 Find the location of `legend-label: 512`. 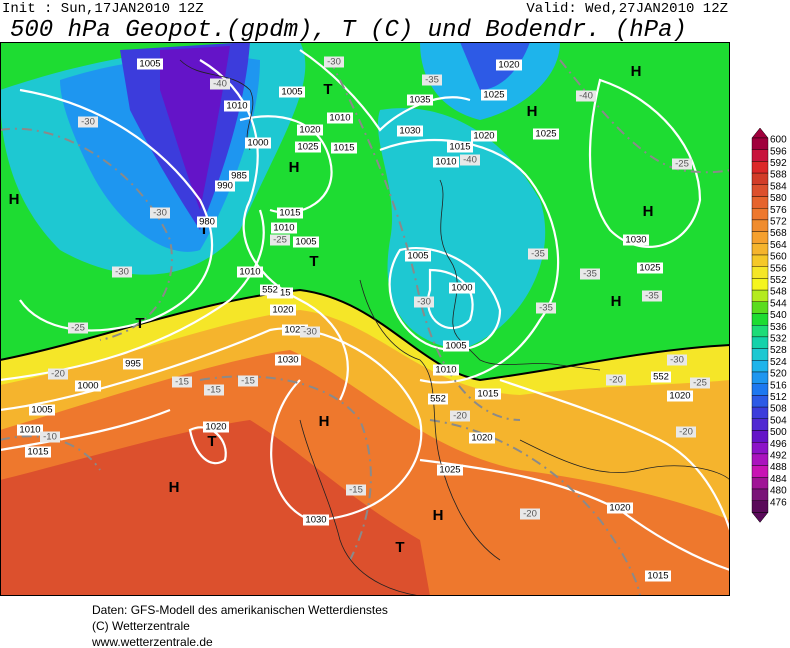

legend-label: 512 is located at coordinates (778, 397).